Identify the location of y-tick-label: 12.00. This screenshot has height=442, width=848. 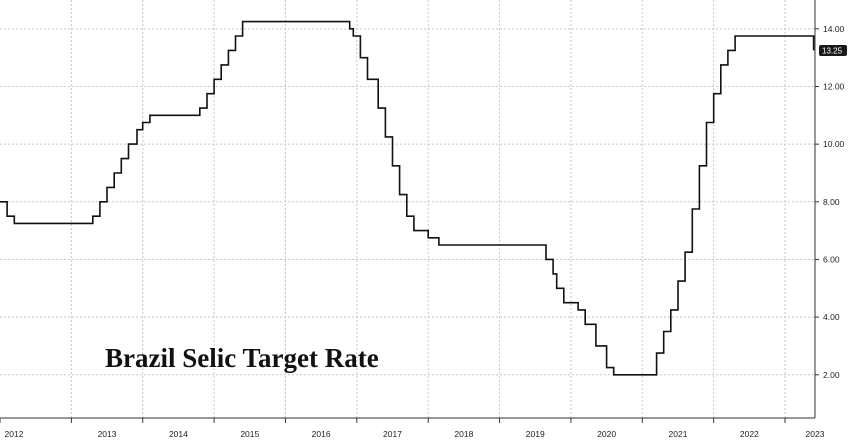
(834, 86).